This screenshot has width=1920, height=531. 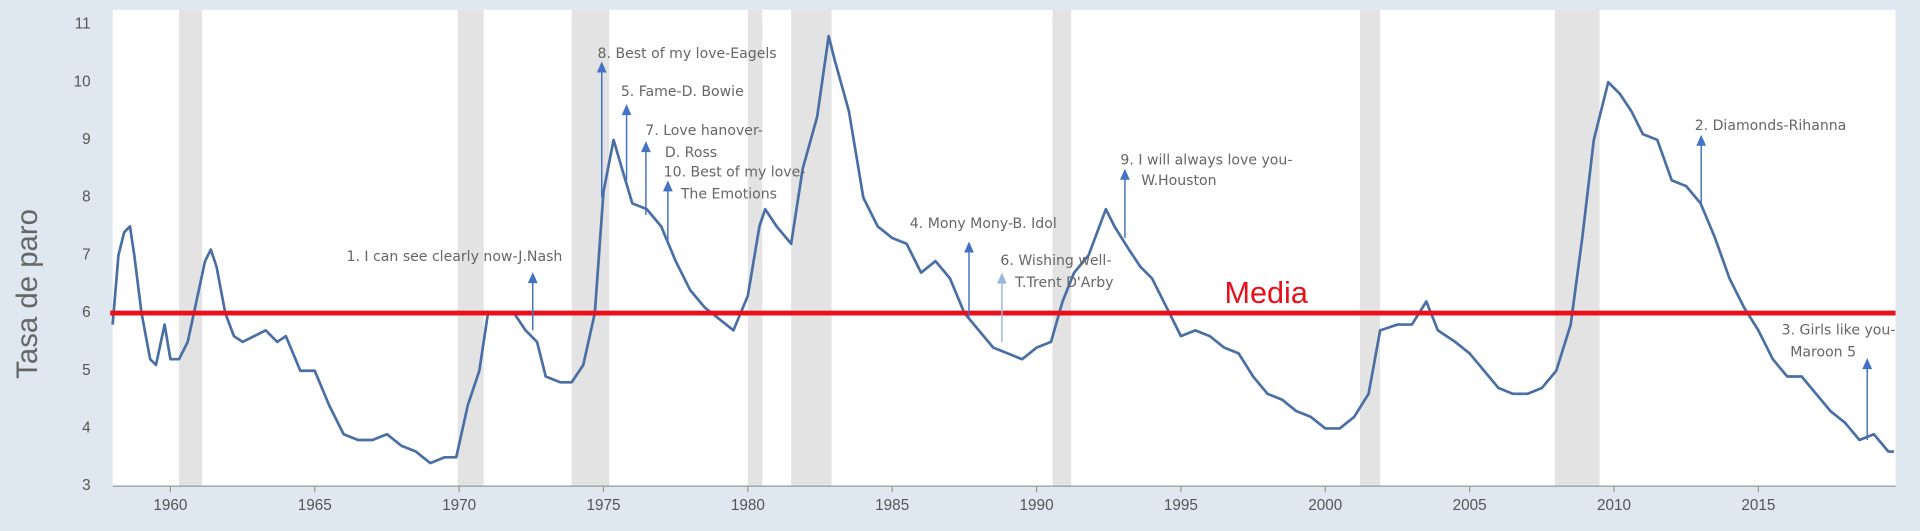 I want to click on annotation-text: 7. Love hanover-, so click(x=704, y=131).